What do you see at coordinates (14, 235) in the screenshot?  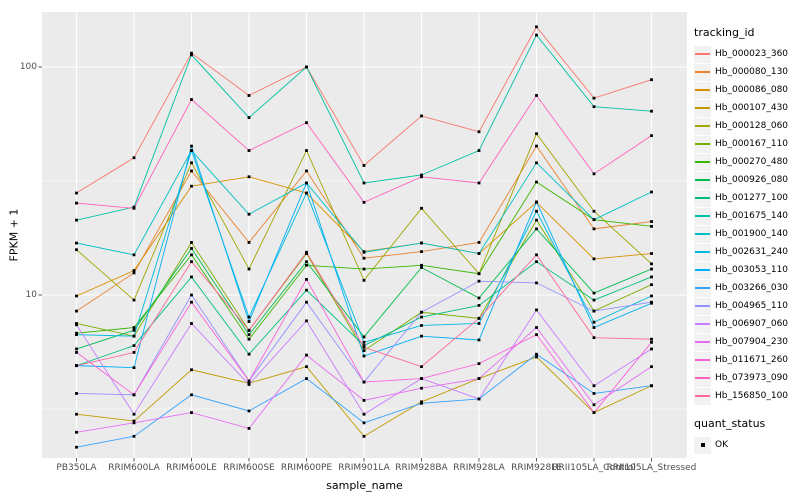 I see `y-axis-title: FPKM + 1` at bounding box center [14, 235].